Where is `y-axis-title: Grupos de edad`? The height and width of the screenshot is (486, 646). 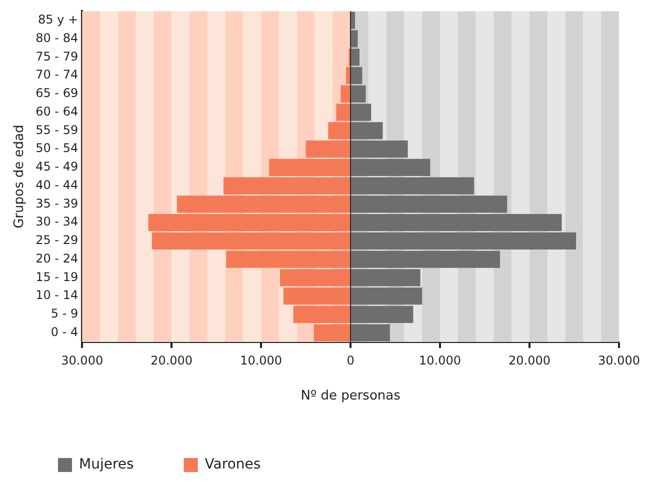
y-axis-title: Grupos de edad is located at coordinates (20, 176).